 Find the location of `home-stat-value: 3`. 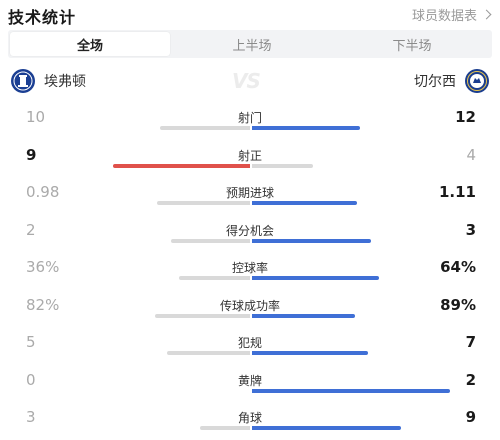

home-stat-value: 3 is located at coordinates (31, 417).